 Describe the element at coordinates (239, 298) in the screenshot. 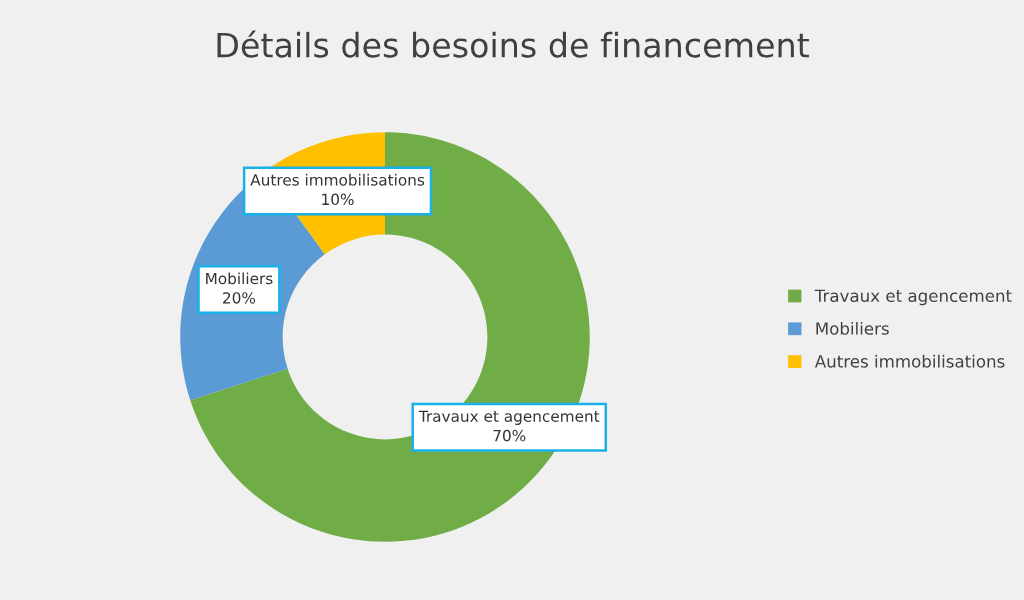

I see `data-label: 20%` at that location.